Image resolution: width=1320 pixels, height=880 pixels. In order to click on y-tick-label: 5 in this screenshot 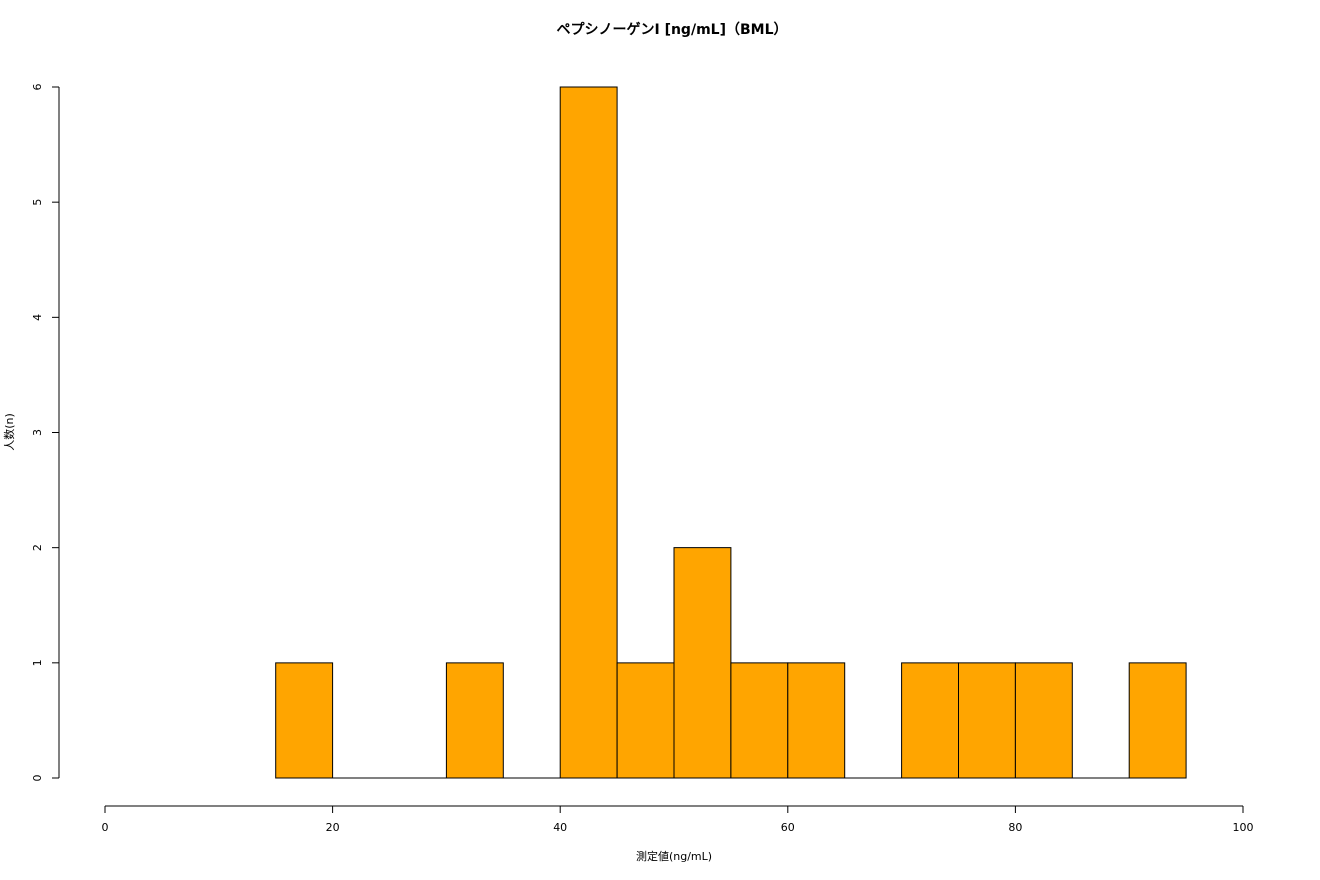, I will do `click(37, 202)`.